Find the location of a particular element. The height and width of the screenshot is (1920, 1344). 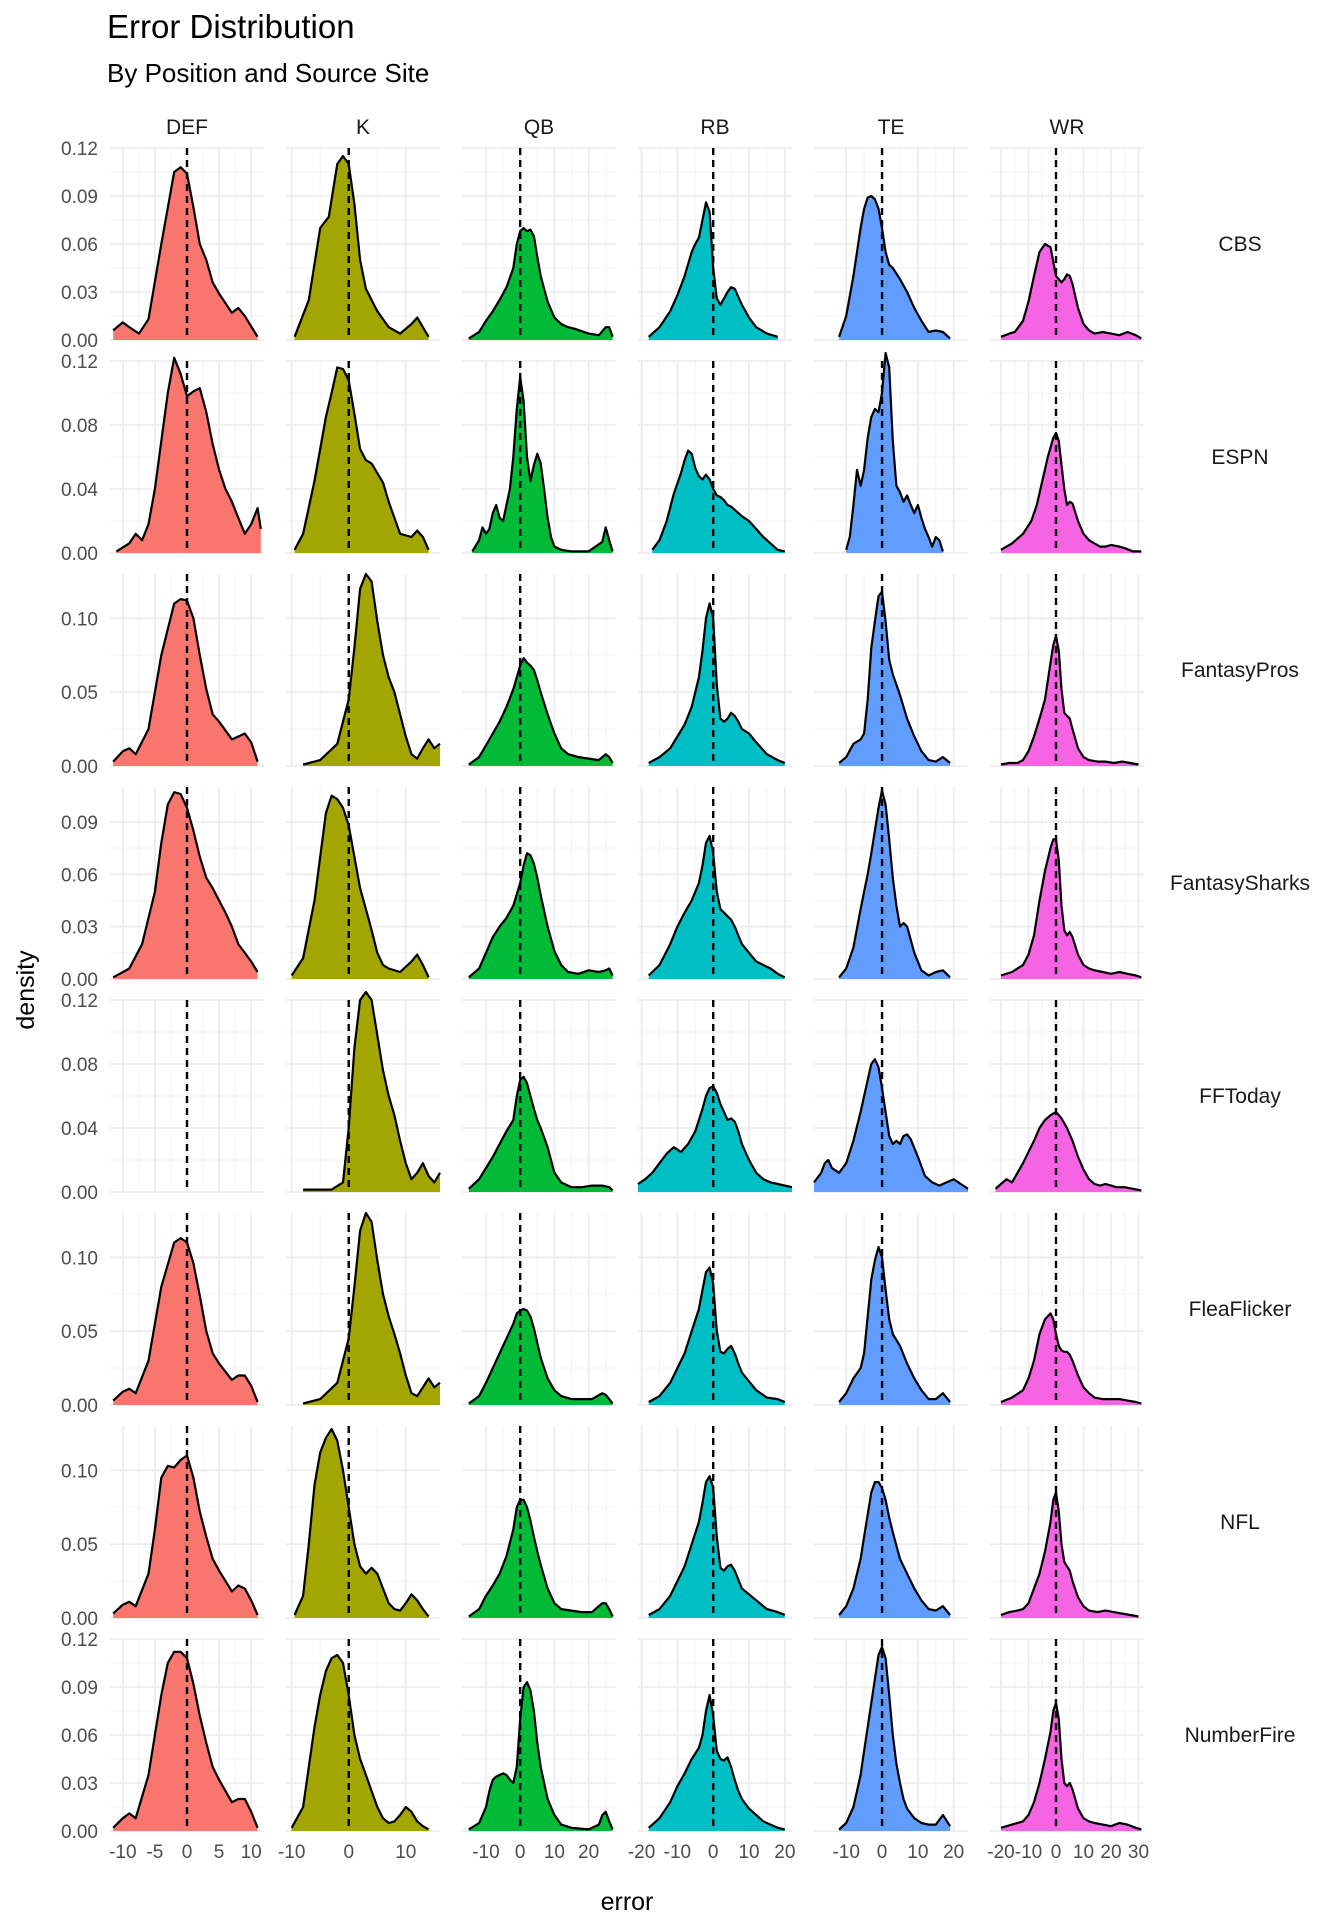

density-line-fantasypros-k is located at coordinates (371, 669).